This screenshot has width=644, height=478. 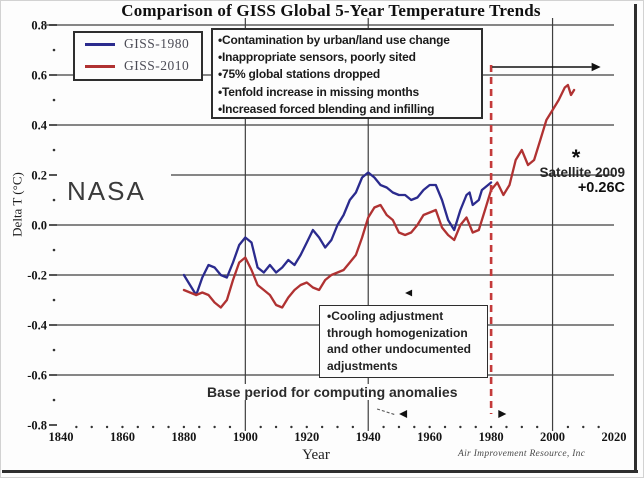 I want to click on y-tick-label: -0.2, so click(x=37, y=276).